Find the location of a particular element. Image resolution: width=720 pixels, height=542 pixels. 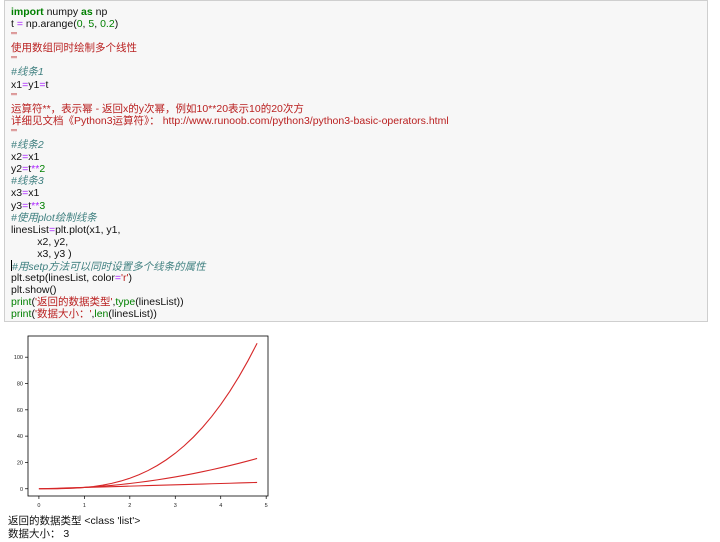

y-tick-label: 20 is located at coordinates (20, 463).